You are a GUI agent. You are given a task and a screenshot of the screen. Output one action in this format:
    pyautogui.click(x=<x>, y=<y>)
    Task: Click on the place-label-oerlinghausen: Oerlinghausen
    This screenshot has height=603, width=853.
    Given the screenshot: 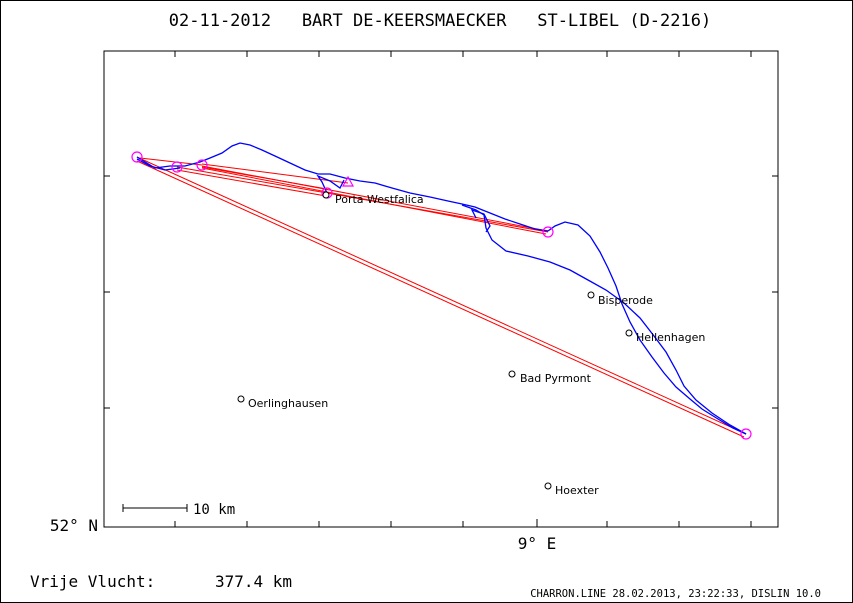 What is the action you would take?
    pyautogui.click(x=288, y=403)
    